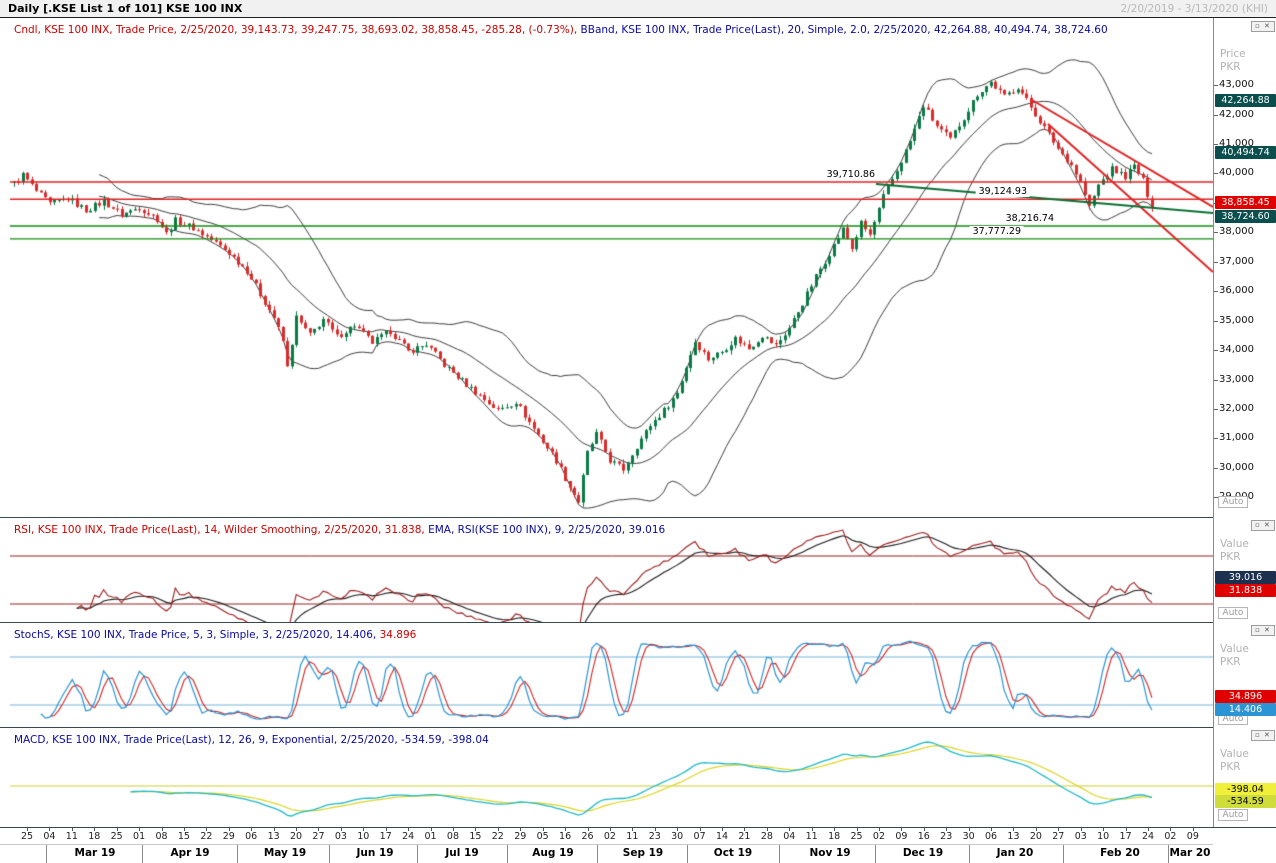 The image size is (1276, 863). I want to click on value-axis-title: Value PKR, so click(1234, 760).